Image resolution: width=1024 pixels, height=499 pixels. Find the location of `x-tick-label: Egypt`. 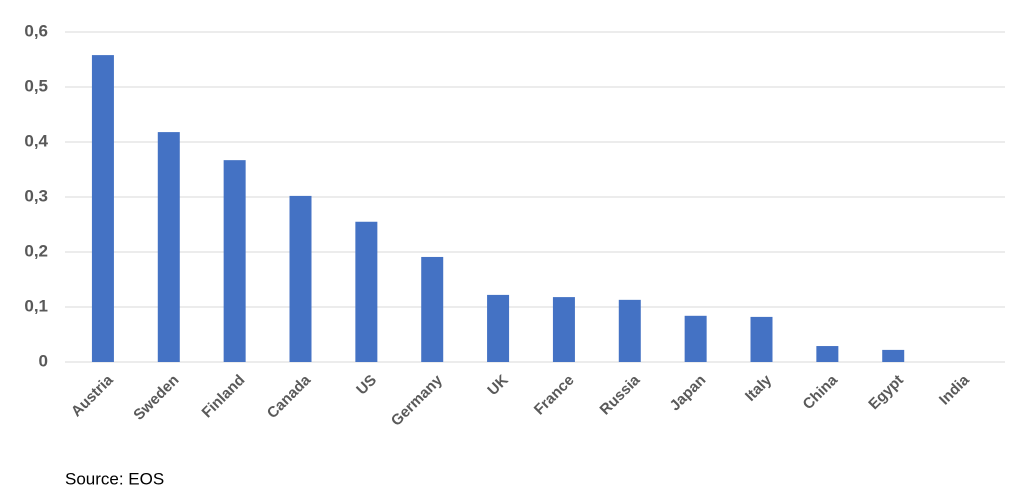

x-tick-label: Egypt is located at coordinates (885, 392).